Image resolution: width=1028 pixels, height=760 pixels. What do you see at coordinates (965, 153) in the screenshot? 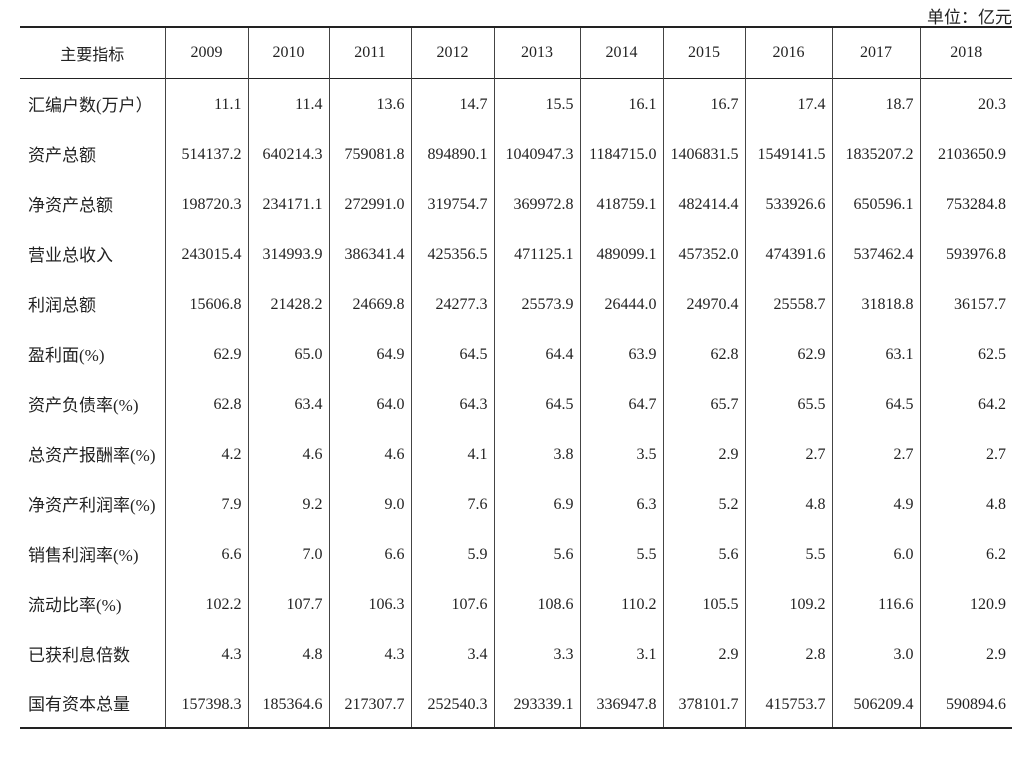
I see `cell: 2103650.9` at bounding box center [965, 153].